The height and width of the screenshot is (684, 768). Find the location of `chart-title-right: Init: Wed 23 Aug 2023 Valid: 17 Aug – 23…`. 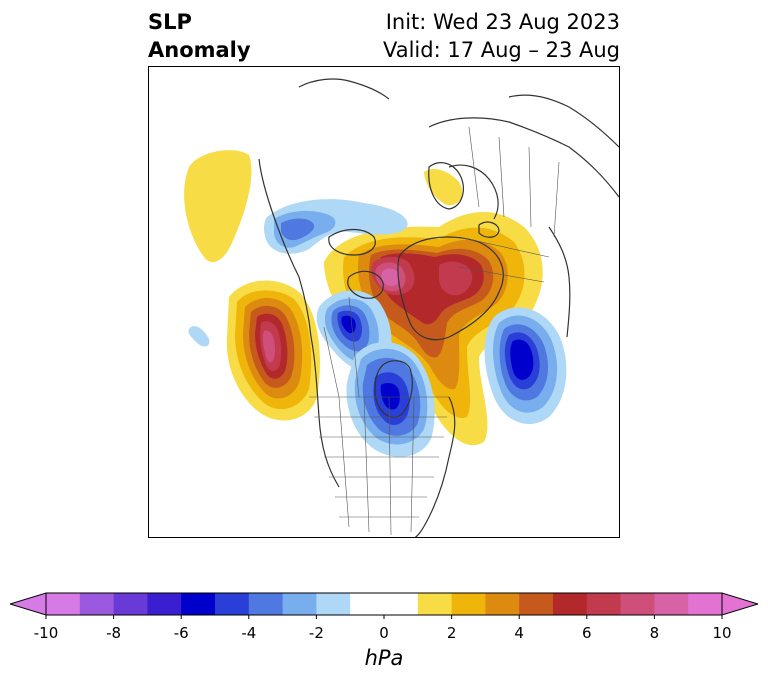

chart-title-right: Init: Wed 23 Aug 2023 Valid: 17 Aug – 23… is located at coordinates (501, 36).